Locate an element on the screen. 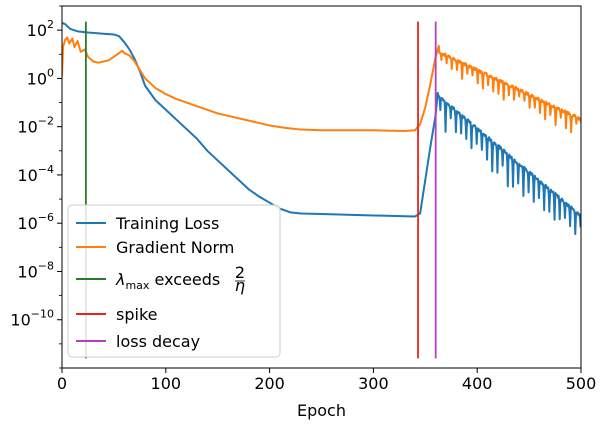 The image size is (606, 426). legend-entry-label: λmax exceeds is located at coordinates (167, 281).